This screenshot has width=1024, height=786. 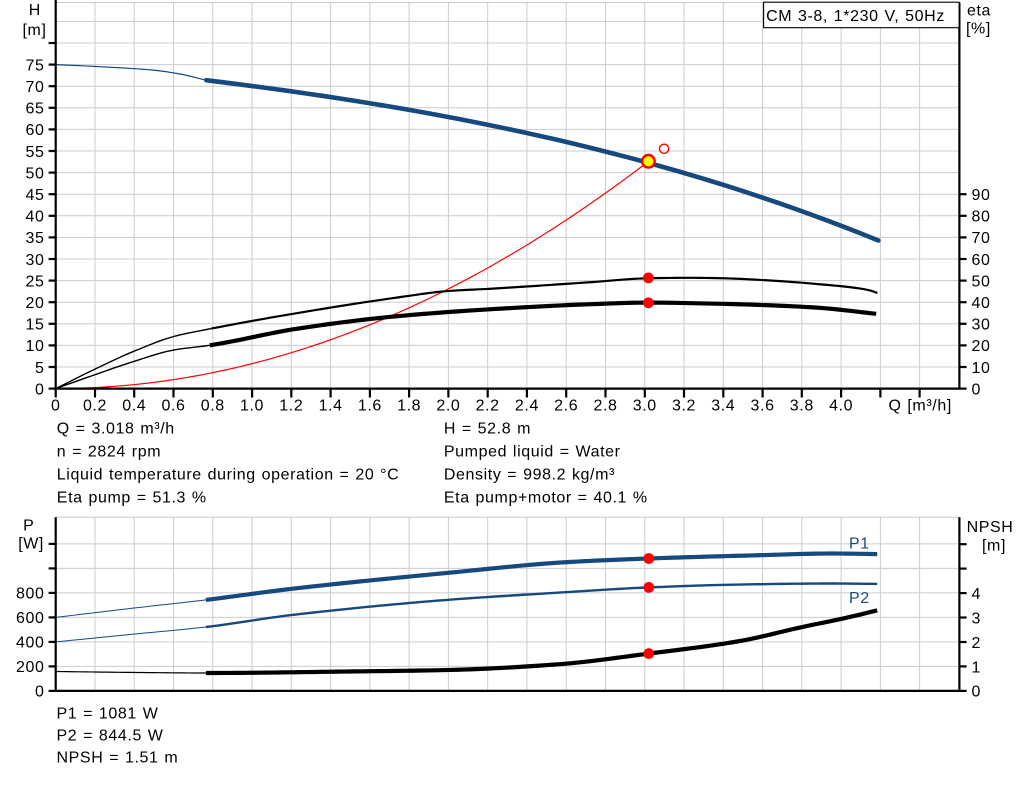 What do you see at coordinates (35, 65) in the screenshot?
I see `svg-text: 75` at bounding box center [35, 65].